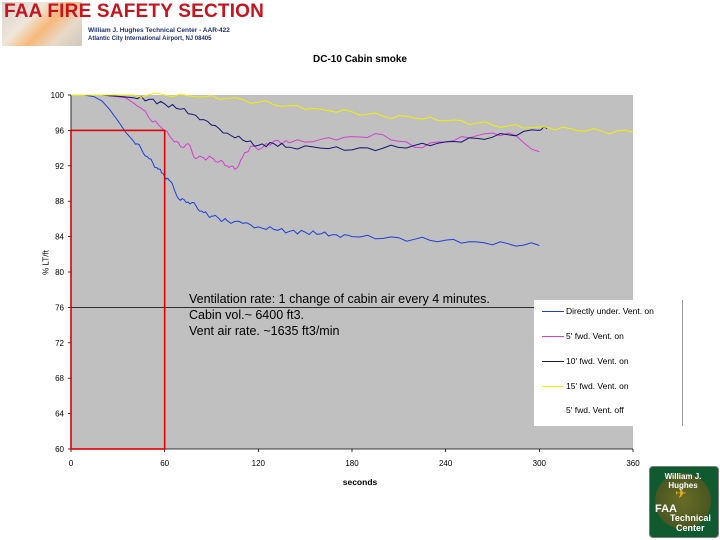  What do you see at coordinates (666, 509) in the screenshot?
I see `badge-faa-text: FAA` at bounding box center [666, 509].